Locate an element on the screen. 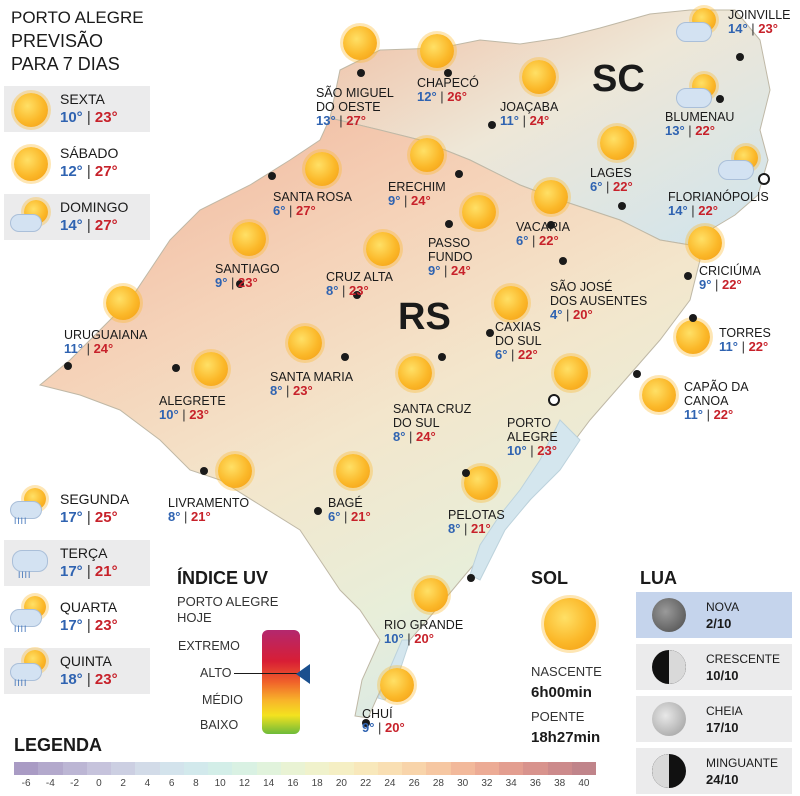 The image size is (800, 796). full-moon-icon is located at coordinates (669, 719).